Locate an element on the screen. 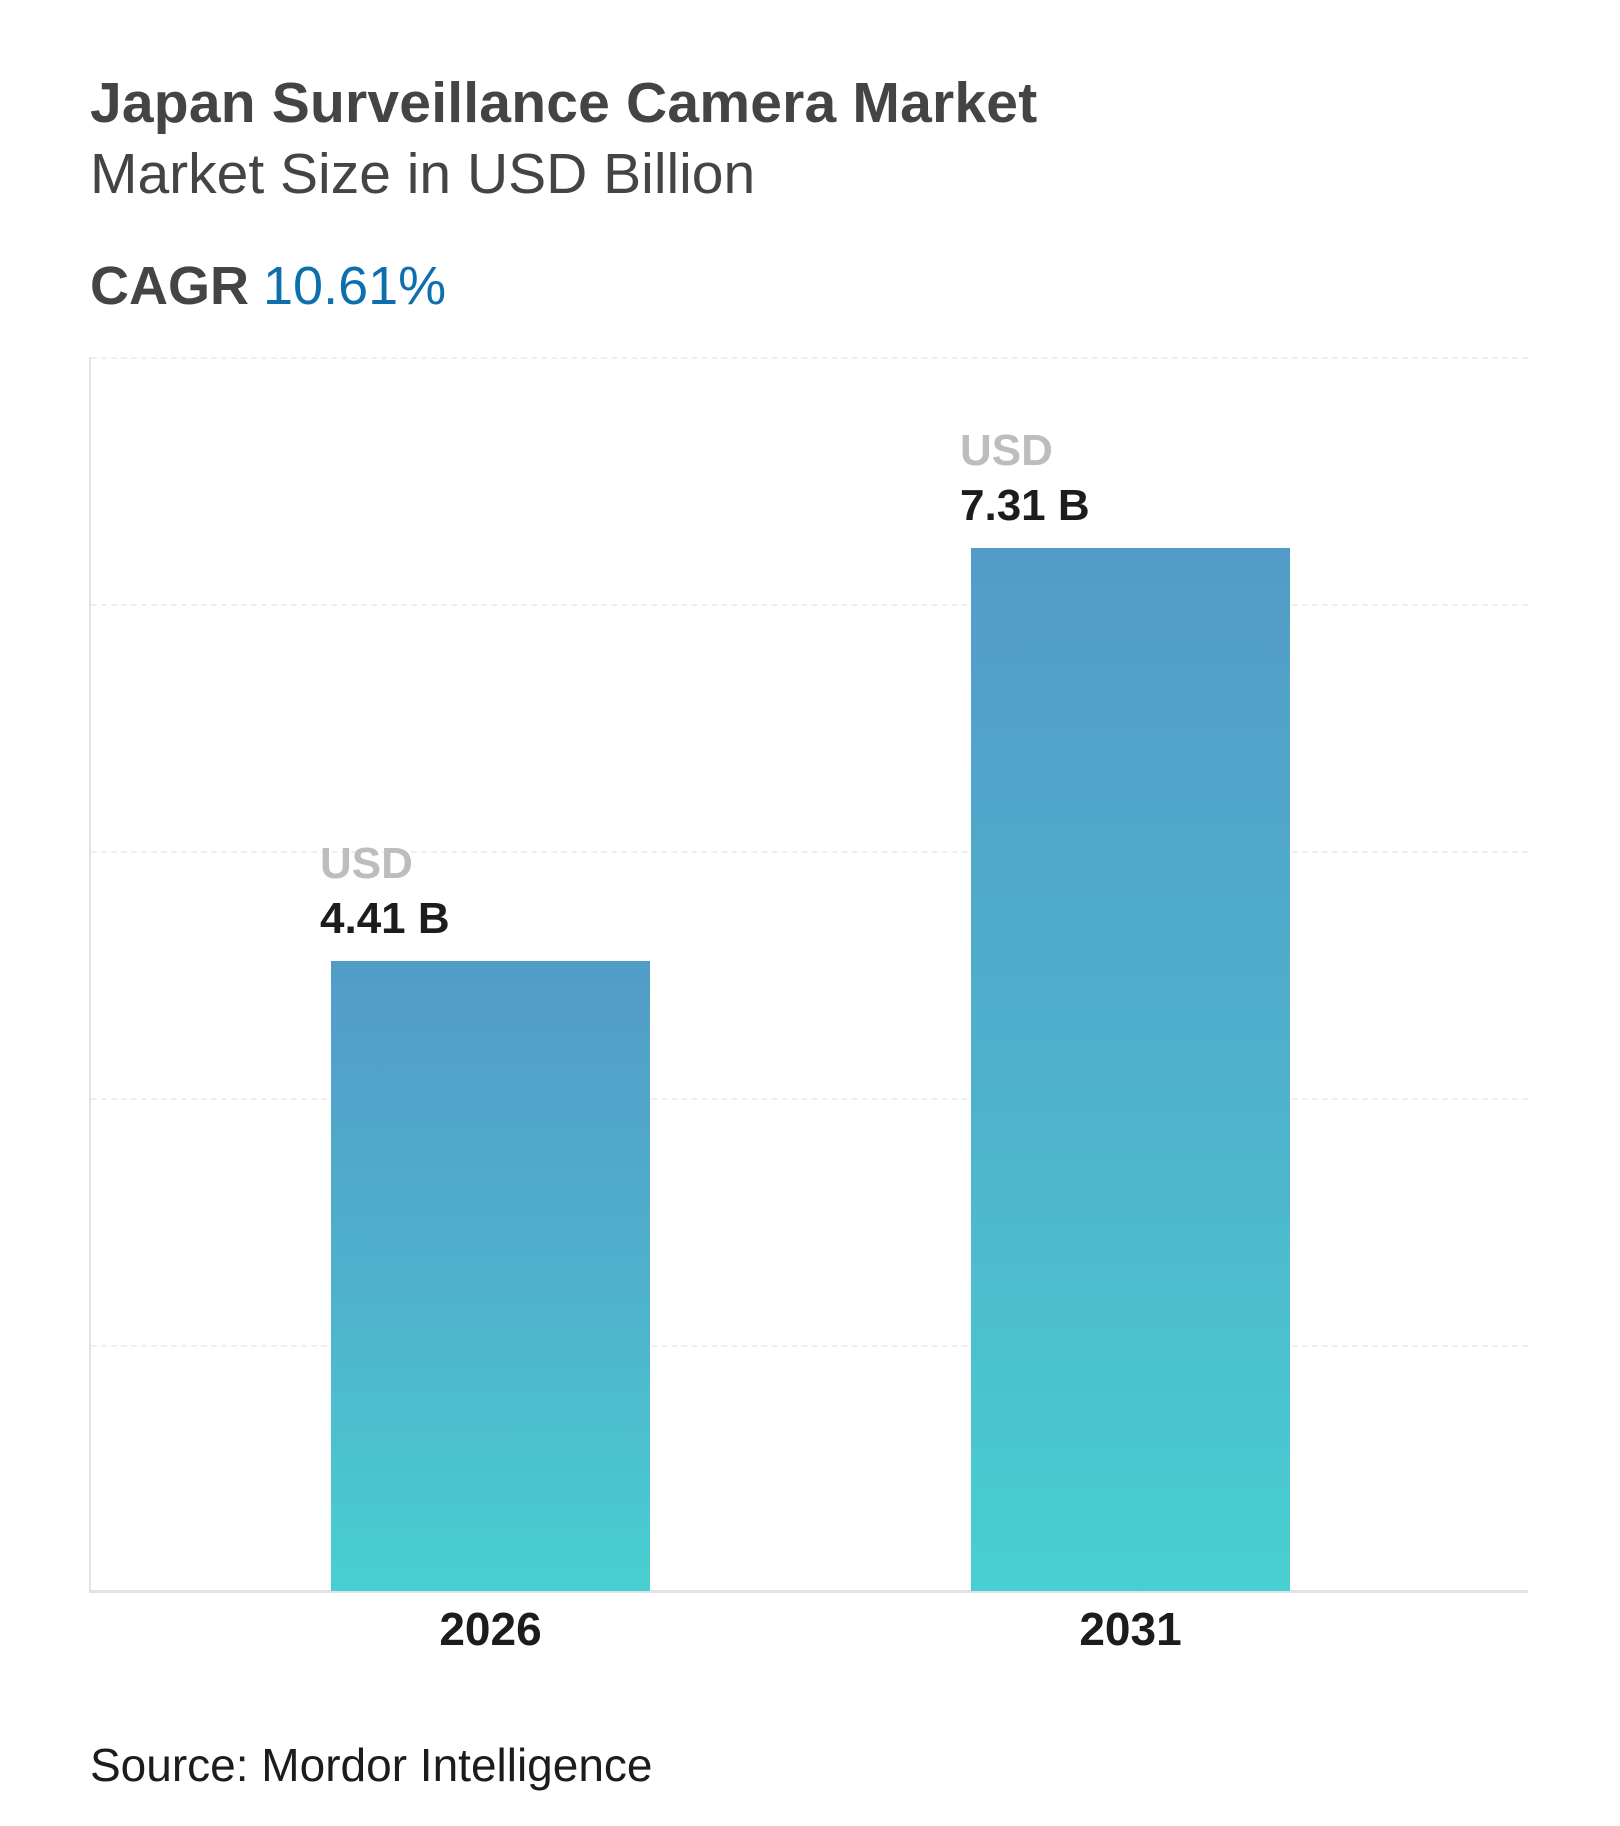 The width and height of the screenshot is (1620, 1826). bar-2031 is located at coordinates (1130, 1069).